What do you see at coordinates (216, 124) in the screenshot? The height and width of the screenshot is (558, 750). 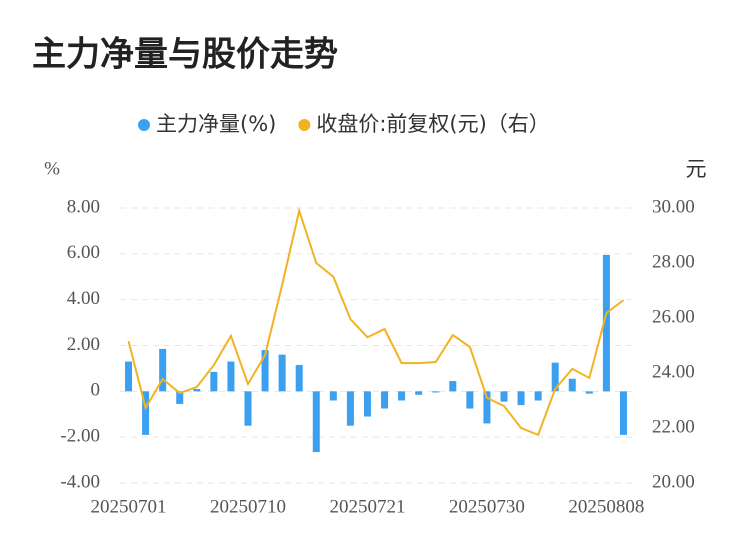 I see `legend-label: 主力净量(%)` at bounding box center [216, 124].